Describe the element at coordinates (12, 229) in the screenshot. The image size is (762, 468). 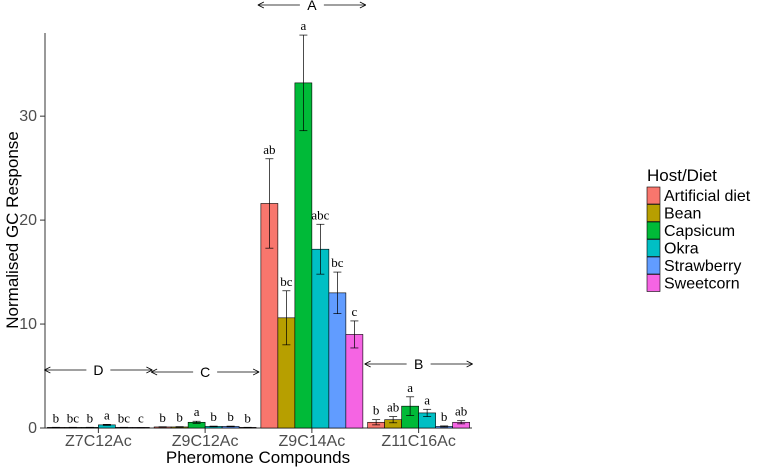
I see `y-axis-title: Normalised GC Response` at that location.